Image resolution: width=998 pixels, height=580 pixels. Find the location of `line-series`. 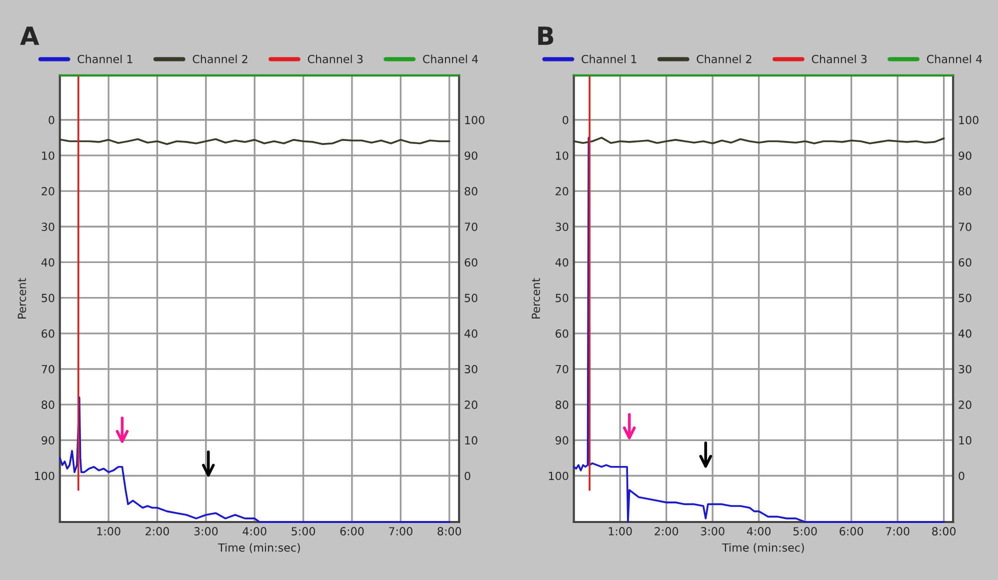

line-series is located at coordinates (254, 459).